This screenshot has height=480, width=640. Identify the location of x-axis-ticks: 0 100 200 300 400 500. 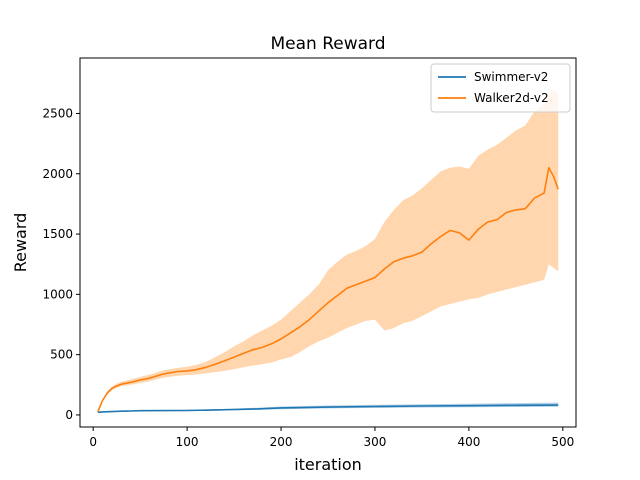
(331, 438).